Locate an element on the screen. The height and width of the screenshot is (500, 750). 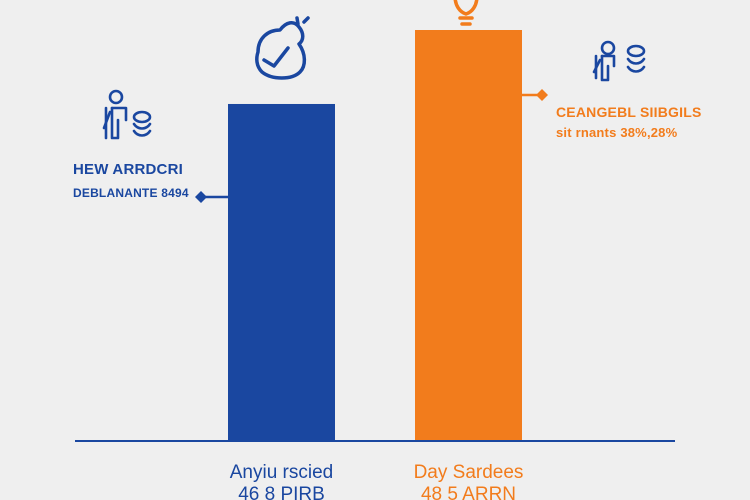
left-callout-title: HEW ARRDCRI is located at coordinates (128, 169).